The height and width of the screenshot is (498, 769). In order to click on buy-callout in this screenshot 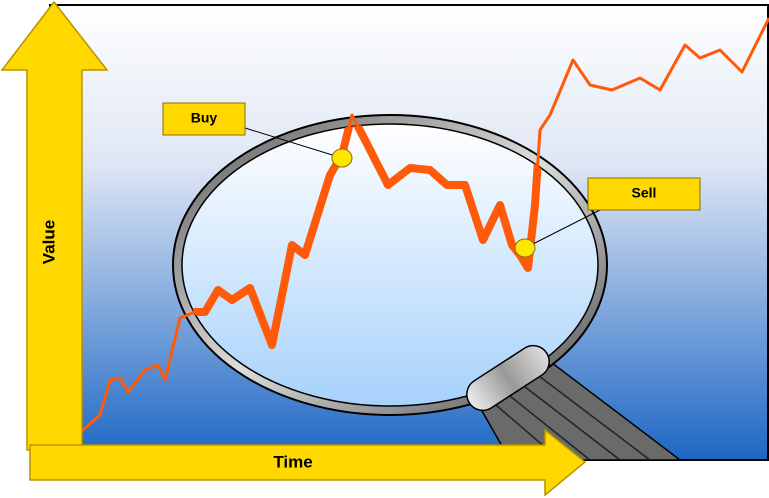, I will do `click(204, 119)`.